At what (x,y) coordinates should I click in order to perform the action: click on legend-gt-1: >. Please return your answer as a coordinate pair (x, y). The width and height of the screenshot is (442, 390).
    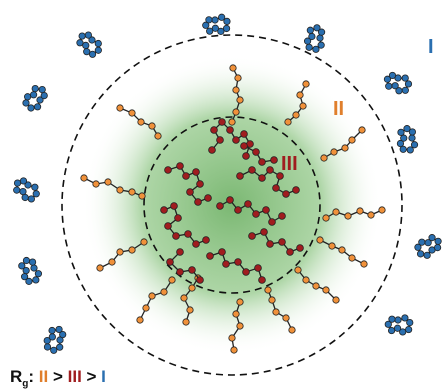
    Looking at the image, I should click on (58, 376).